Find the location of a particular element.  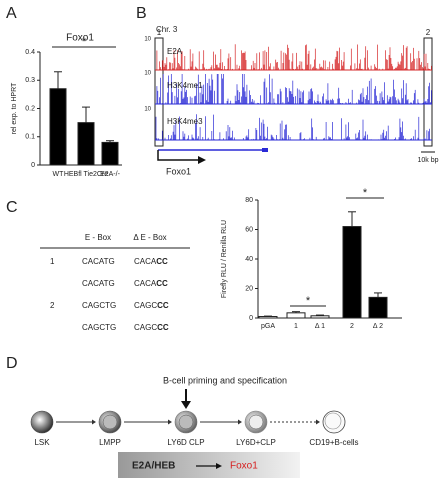

panel-label: A is located at coordinates (11, 13).